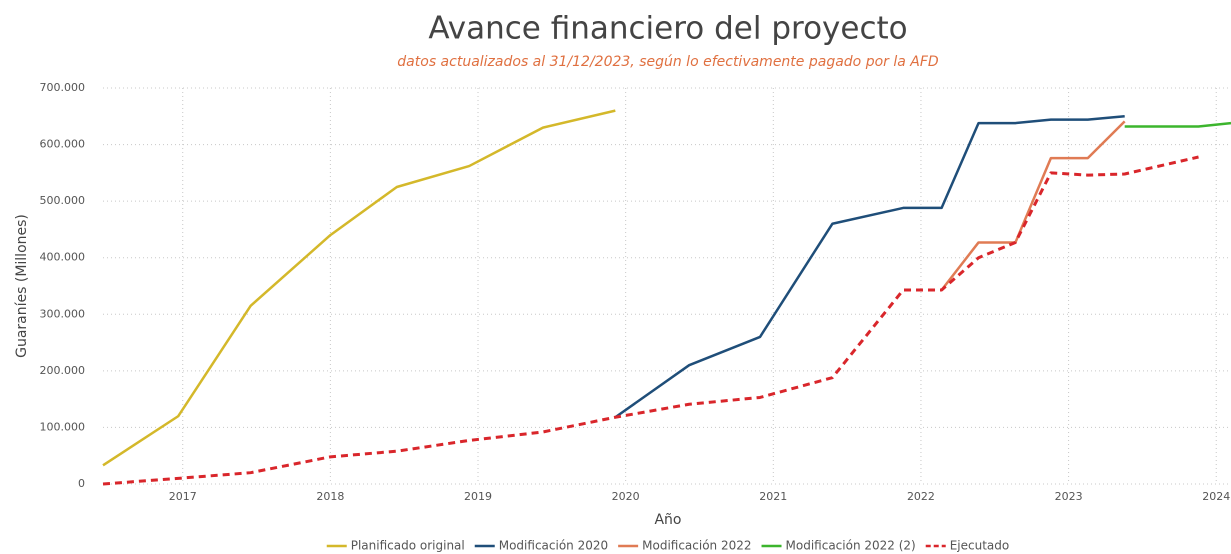 The width and height of the screenshot is (1231, 554). Describe the element at coordinates (63, 200) in the screenshot. I see `y-tick-label: 500.000` at that location.